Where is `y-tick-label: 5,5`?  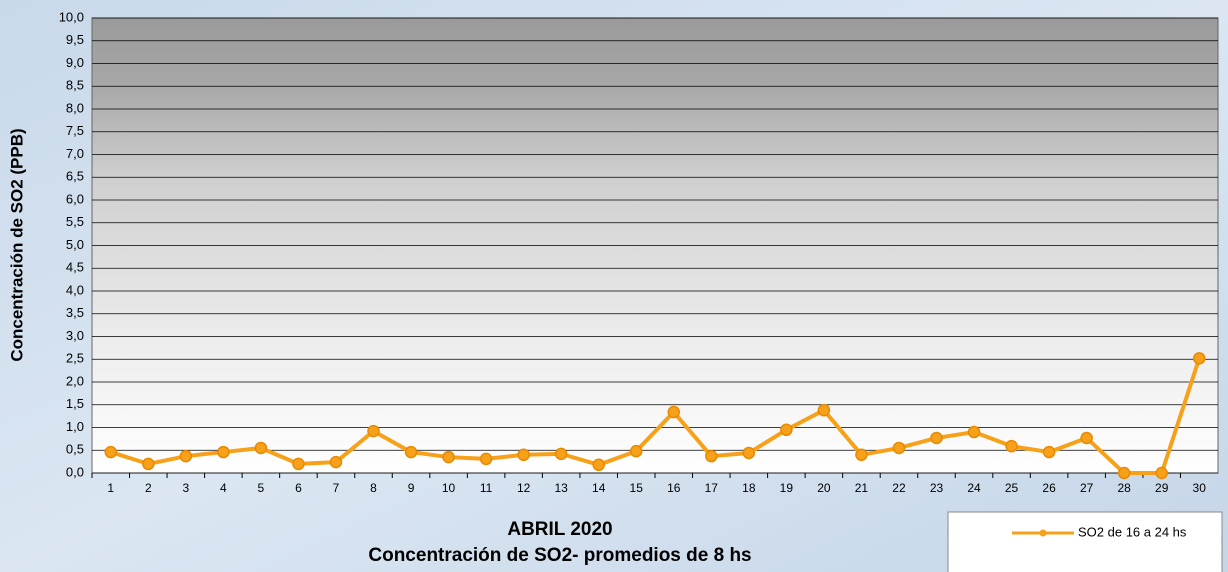 y-tick-label: 5,5 is located at coordinates (75, 221).